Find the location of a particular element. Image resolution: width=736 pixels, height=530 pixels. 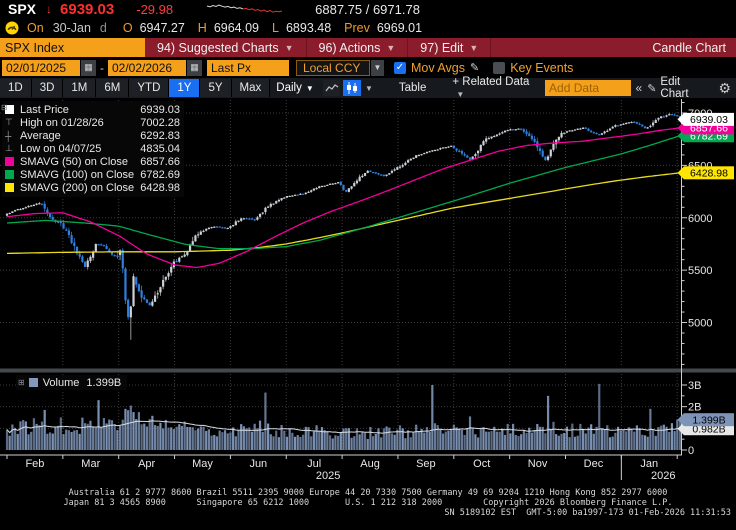

svg-text: 1.399B is located at coordinates (708, 420).